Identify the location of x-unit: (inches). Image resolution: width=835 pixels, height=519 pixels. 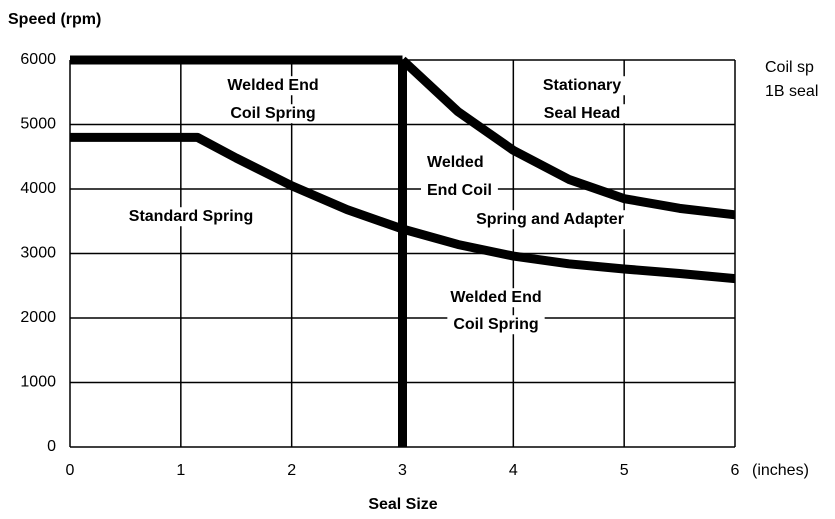
(780, 470).